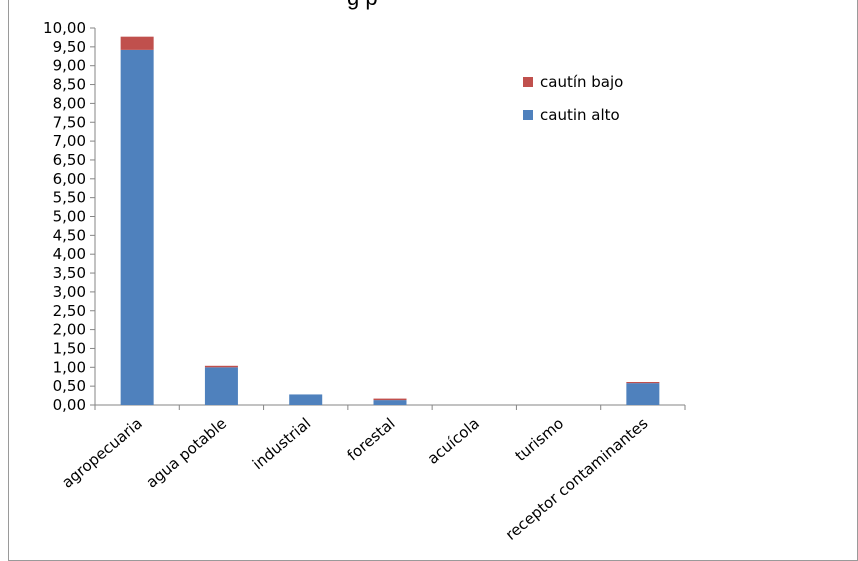  What do you see at coordinates (577, 479) in the screenshot?
I see `x-category-label: receptor contaminantes` at bounding box center [577, 479].